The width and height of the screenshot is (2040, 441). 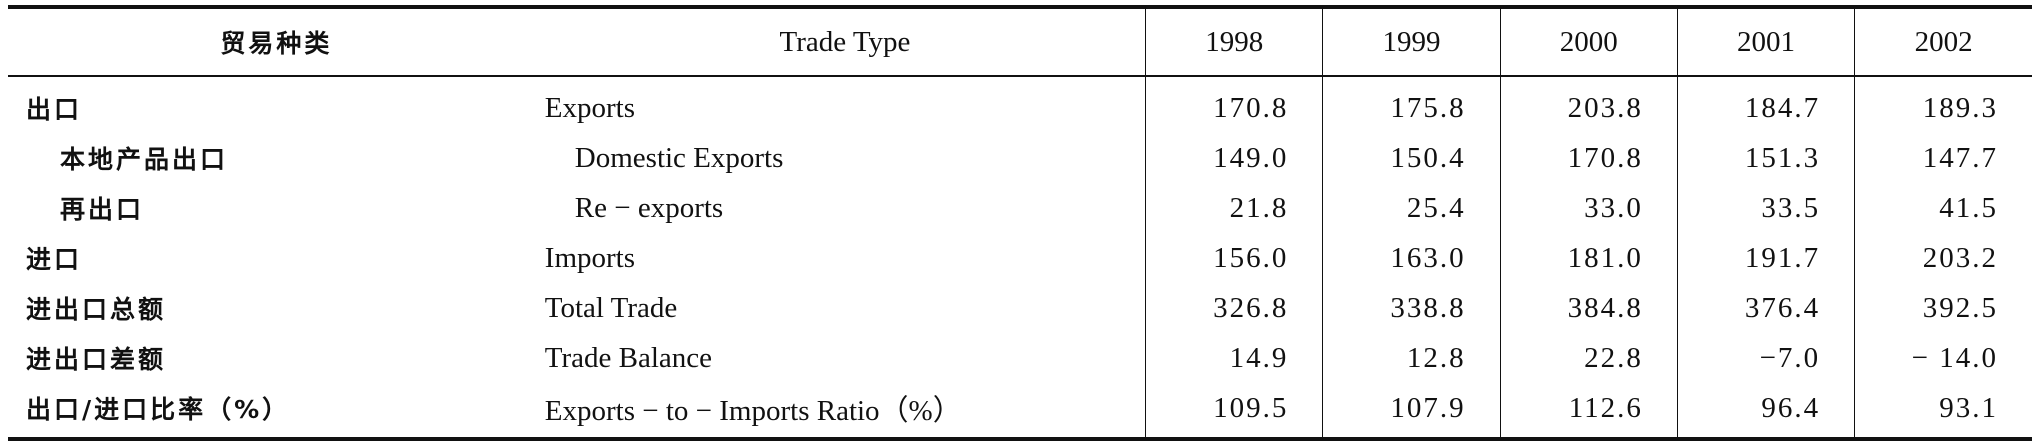 I want to click on english-label: Total Trade, so click(x=611, y=307).